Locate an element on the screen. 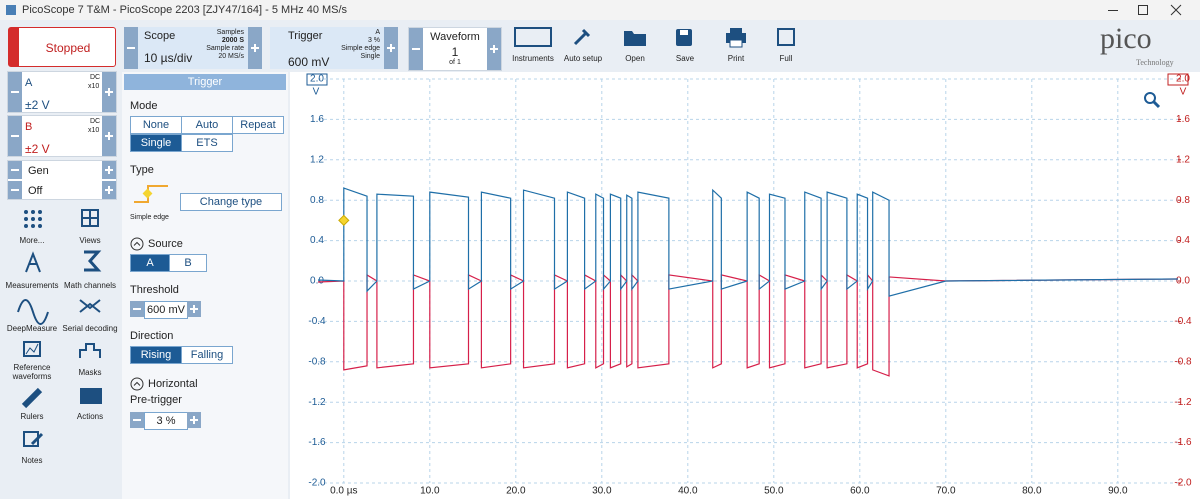 The image size is (1200, 499). close is located at coordinates (1176, 10).